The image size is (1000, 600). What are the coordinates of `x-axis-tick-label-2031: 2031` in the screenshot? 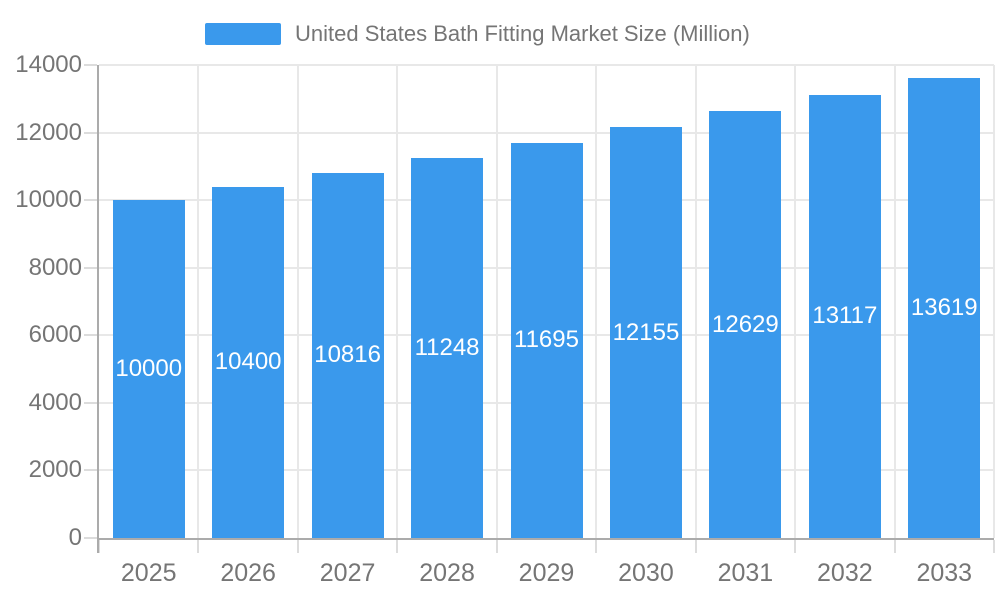 It's located at (745, 573).